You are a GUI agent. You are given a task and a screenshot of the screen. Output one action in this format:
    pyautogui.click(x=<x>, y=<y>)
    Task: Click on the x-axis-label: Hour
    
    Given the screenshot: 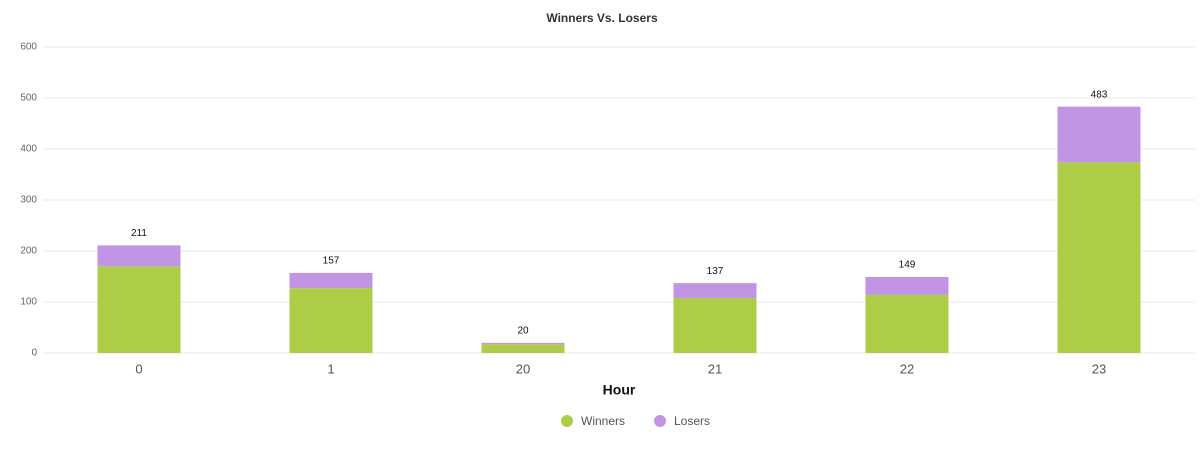 What is the action you would take?
    pyautogui.click(x=619, y=390)
    